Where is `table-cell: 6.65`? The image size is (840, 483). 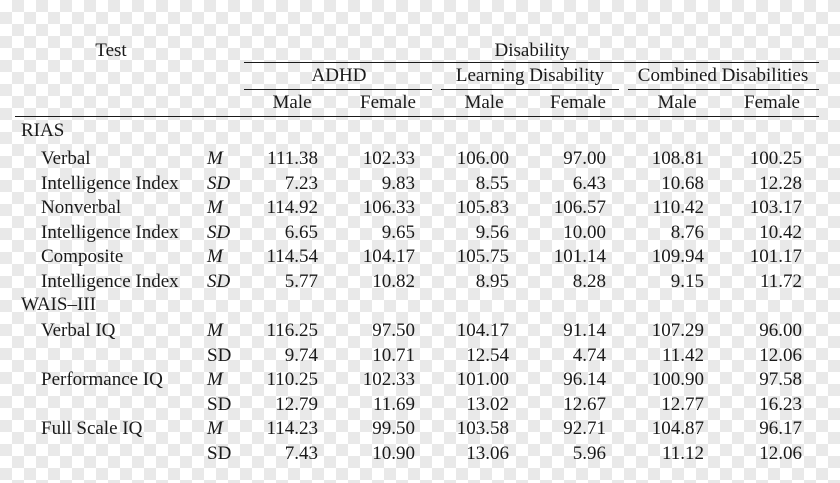
table-cell: 6.65 is located at coordinates (301, 232).